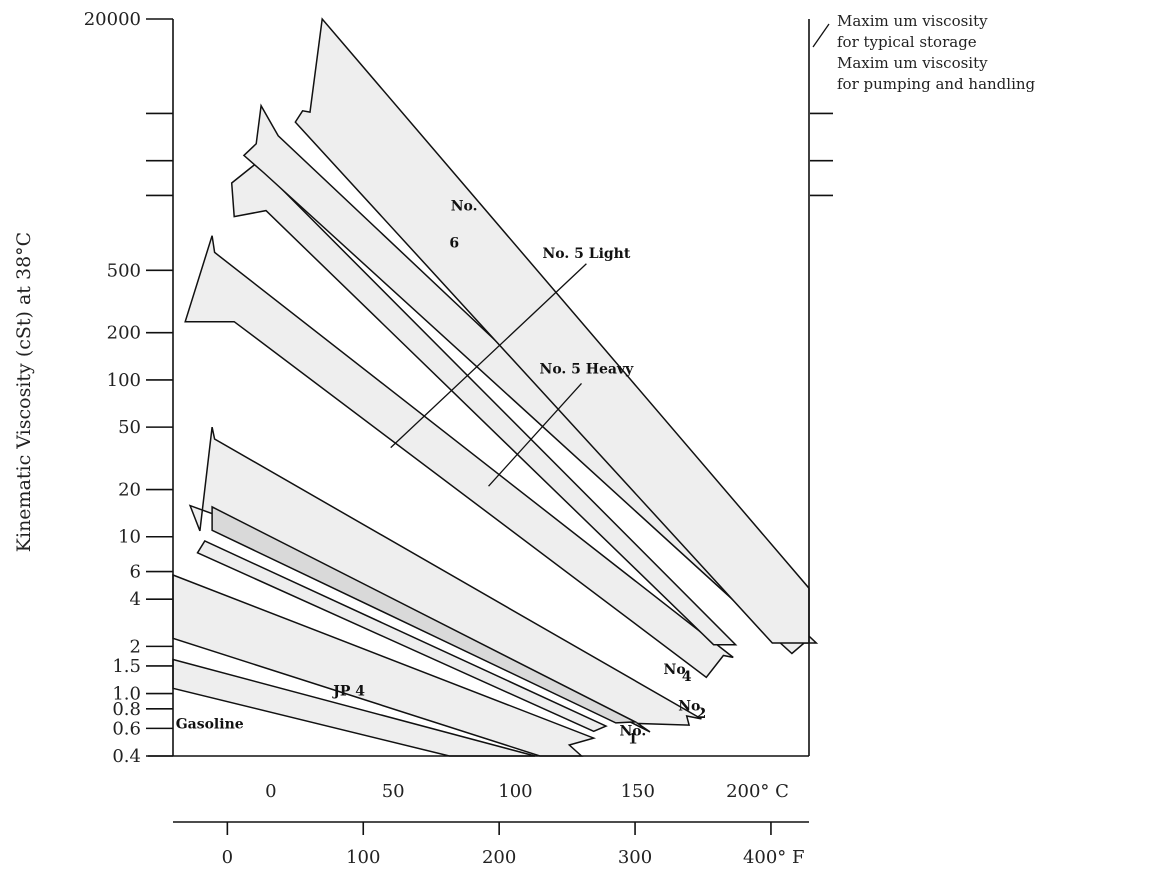 This screenshot has height=871, width=1151. Describe the element at coordinates (126, 709) in the screenshot. I see `y-tick-label: 0.8` at that location.